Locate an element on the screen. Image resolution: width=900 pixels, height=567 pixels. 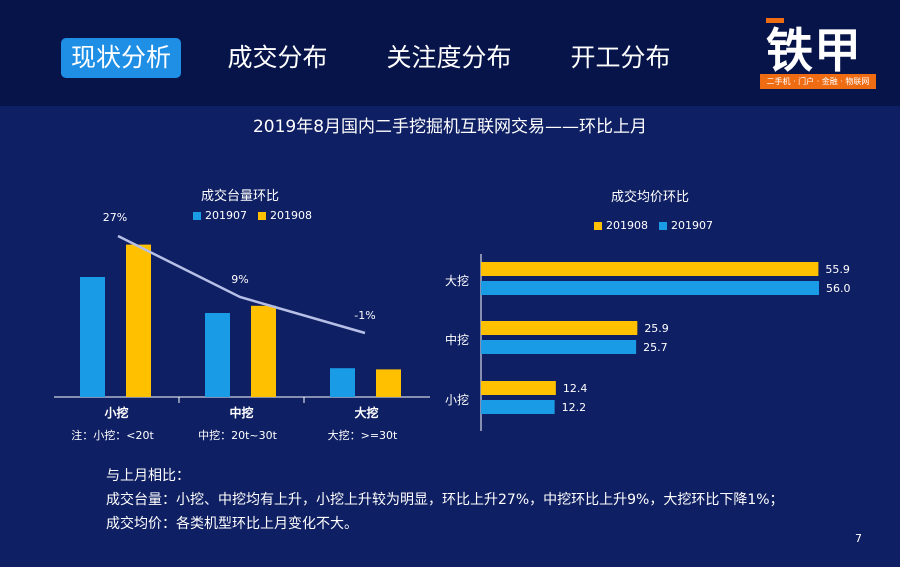
volume-chart-legend: 201907 201908 is located at coordinates (255, 215).